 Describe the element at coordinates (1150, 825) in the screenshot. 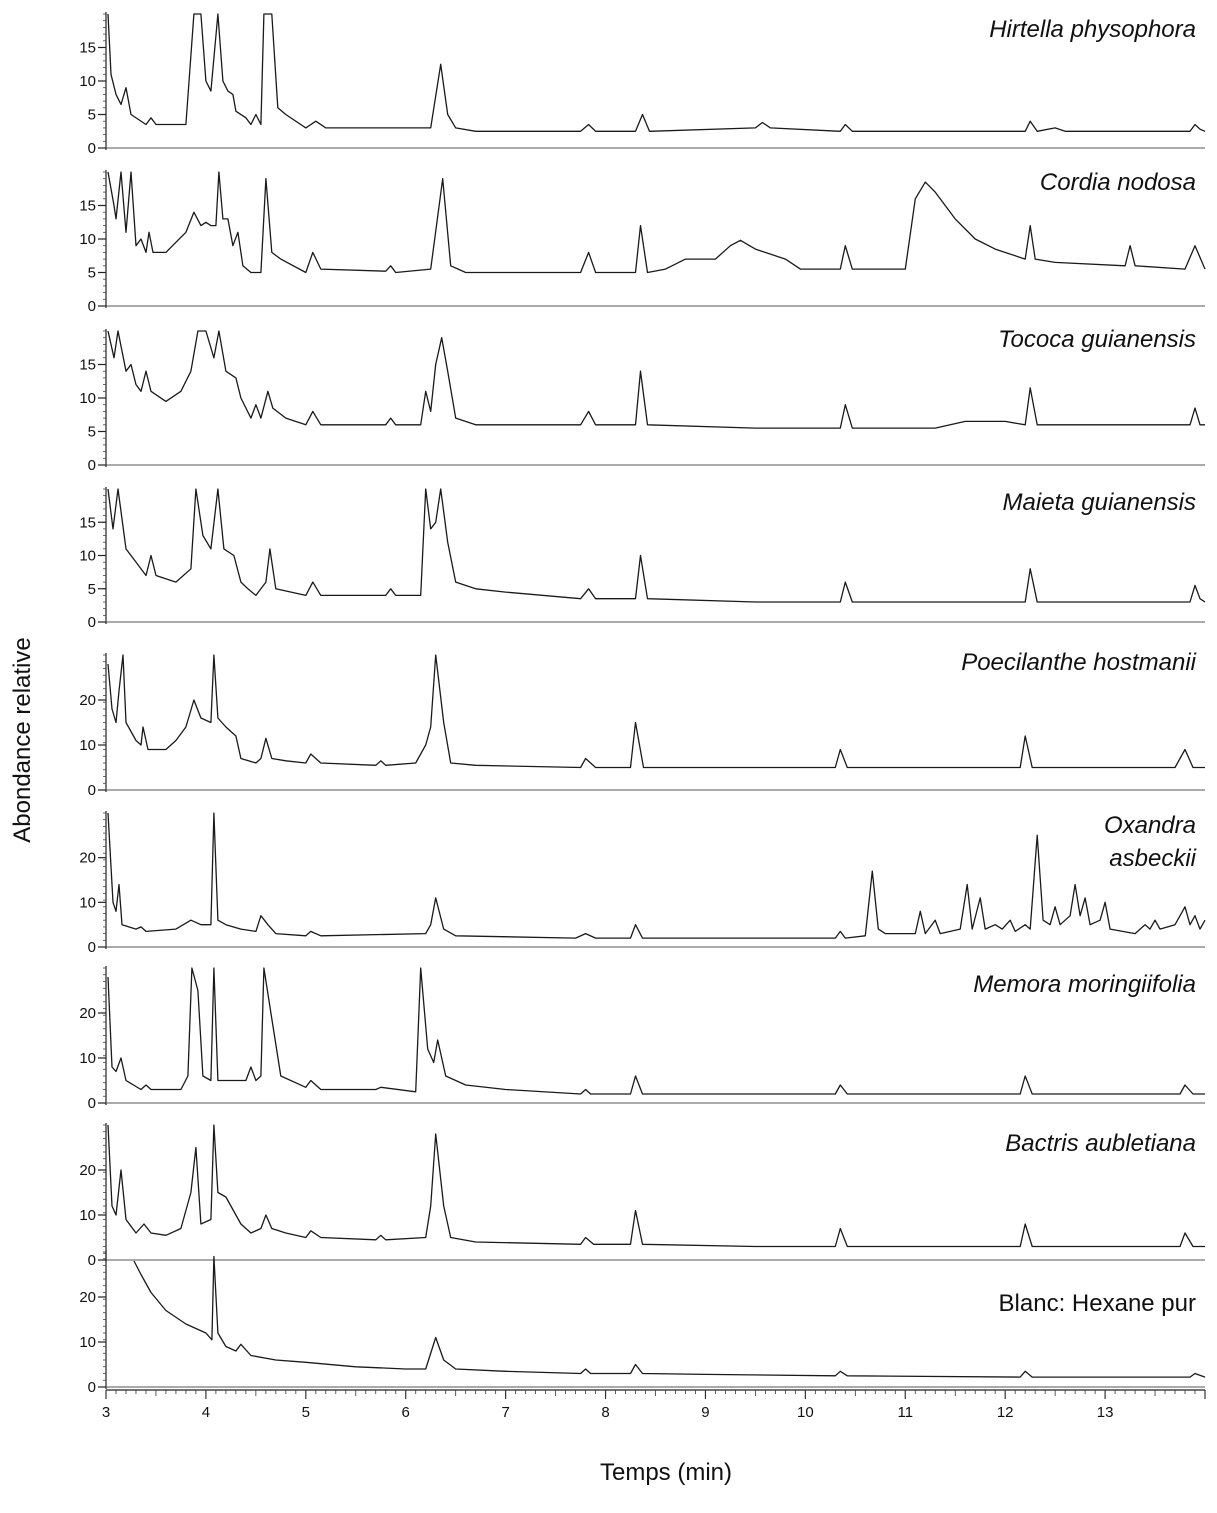

I see `species-label: Oxandra` at that location.